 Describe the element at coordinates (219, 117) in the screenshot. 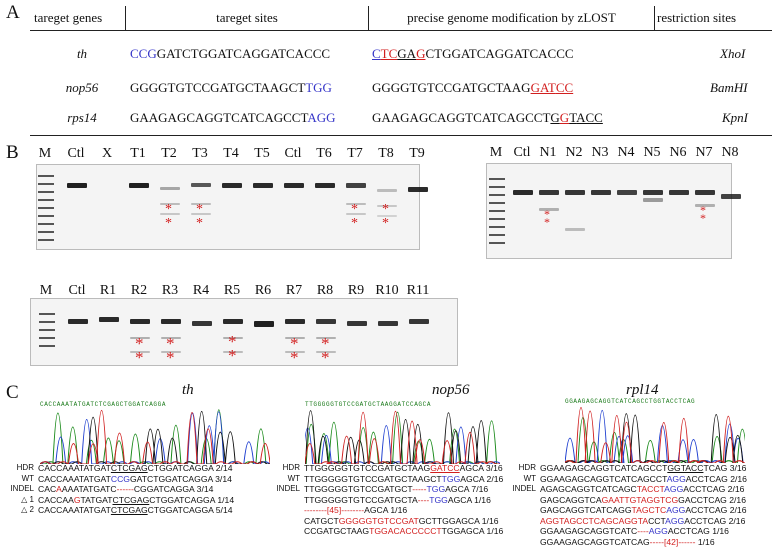

I see `sequence-segment: GAAGAGCAGGTCATCAGCCT` at that location.